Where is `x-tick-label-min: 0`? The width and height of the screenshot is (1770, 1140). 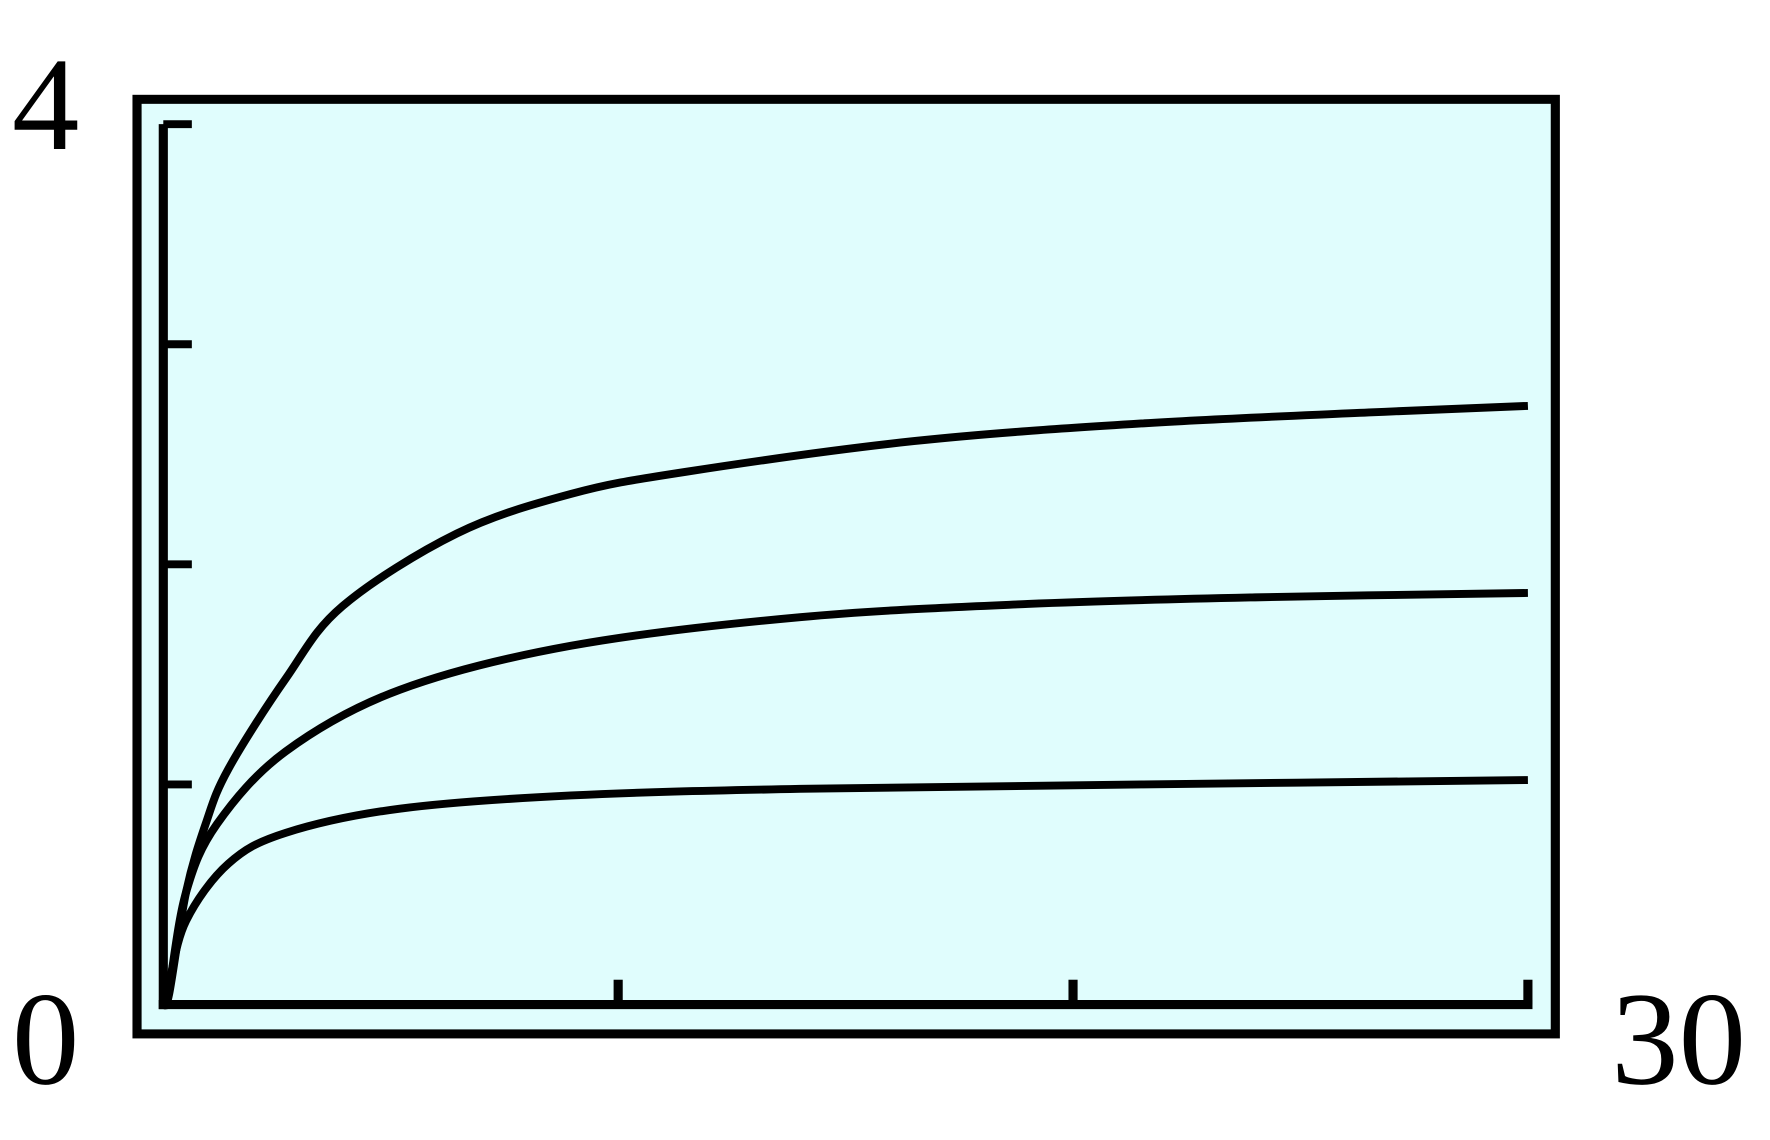
x-tick-label-min: 0 is located at coordinates (45, 1038).